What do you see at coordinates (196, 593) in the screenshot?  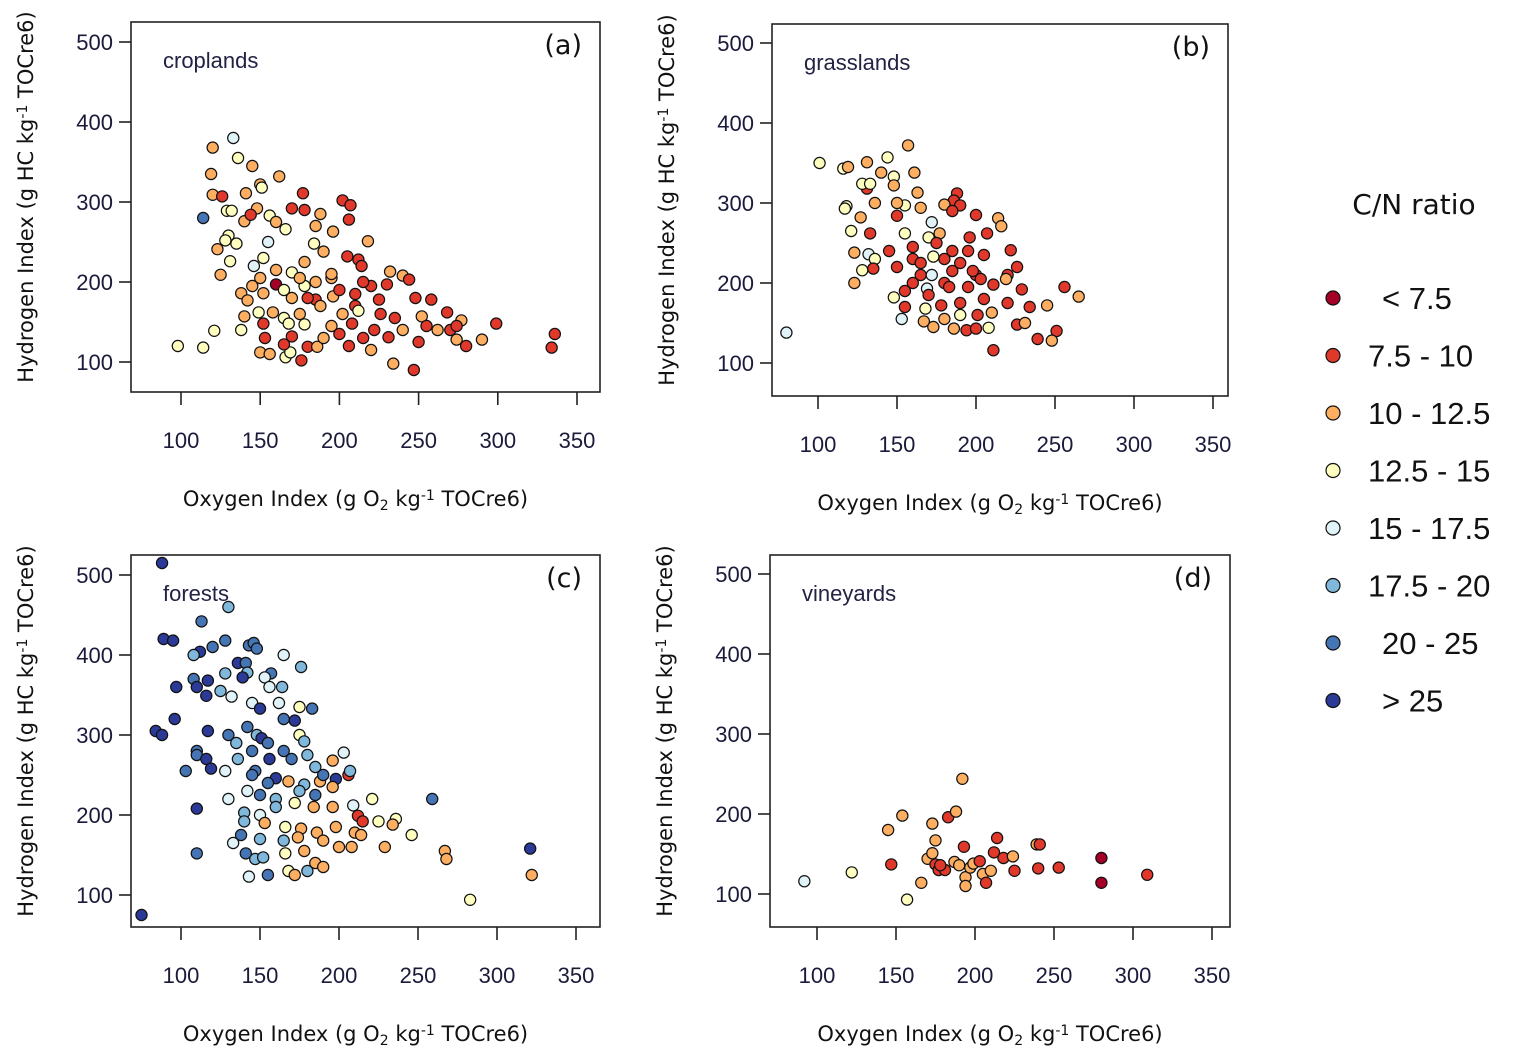 I see `panel-name: forests` at bounding box center [196, 593].